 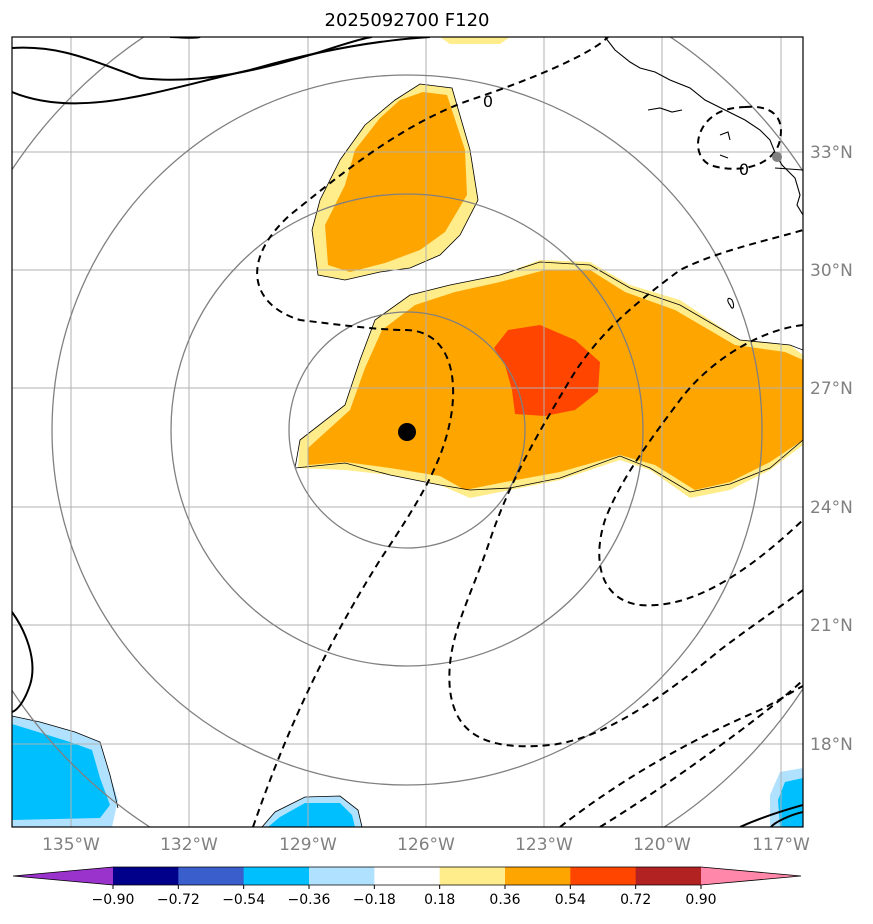 What do you see at coordinates (113, 900) in the screenshot?
I see `colorbar-label: −0.90` at bounding box center [113, 900].